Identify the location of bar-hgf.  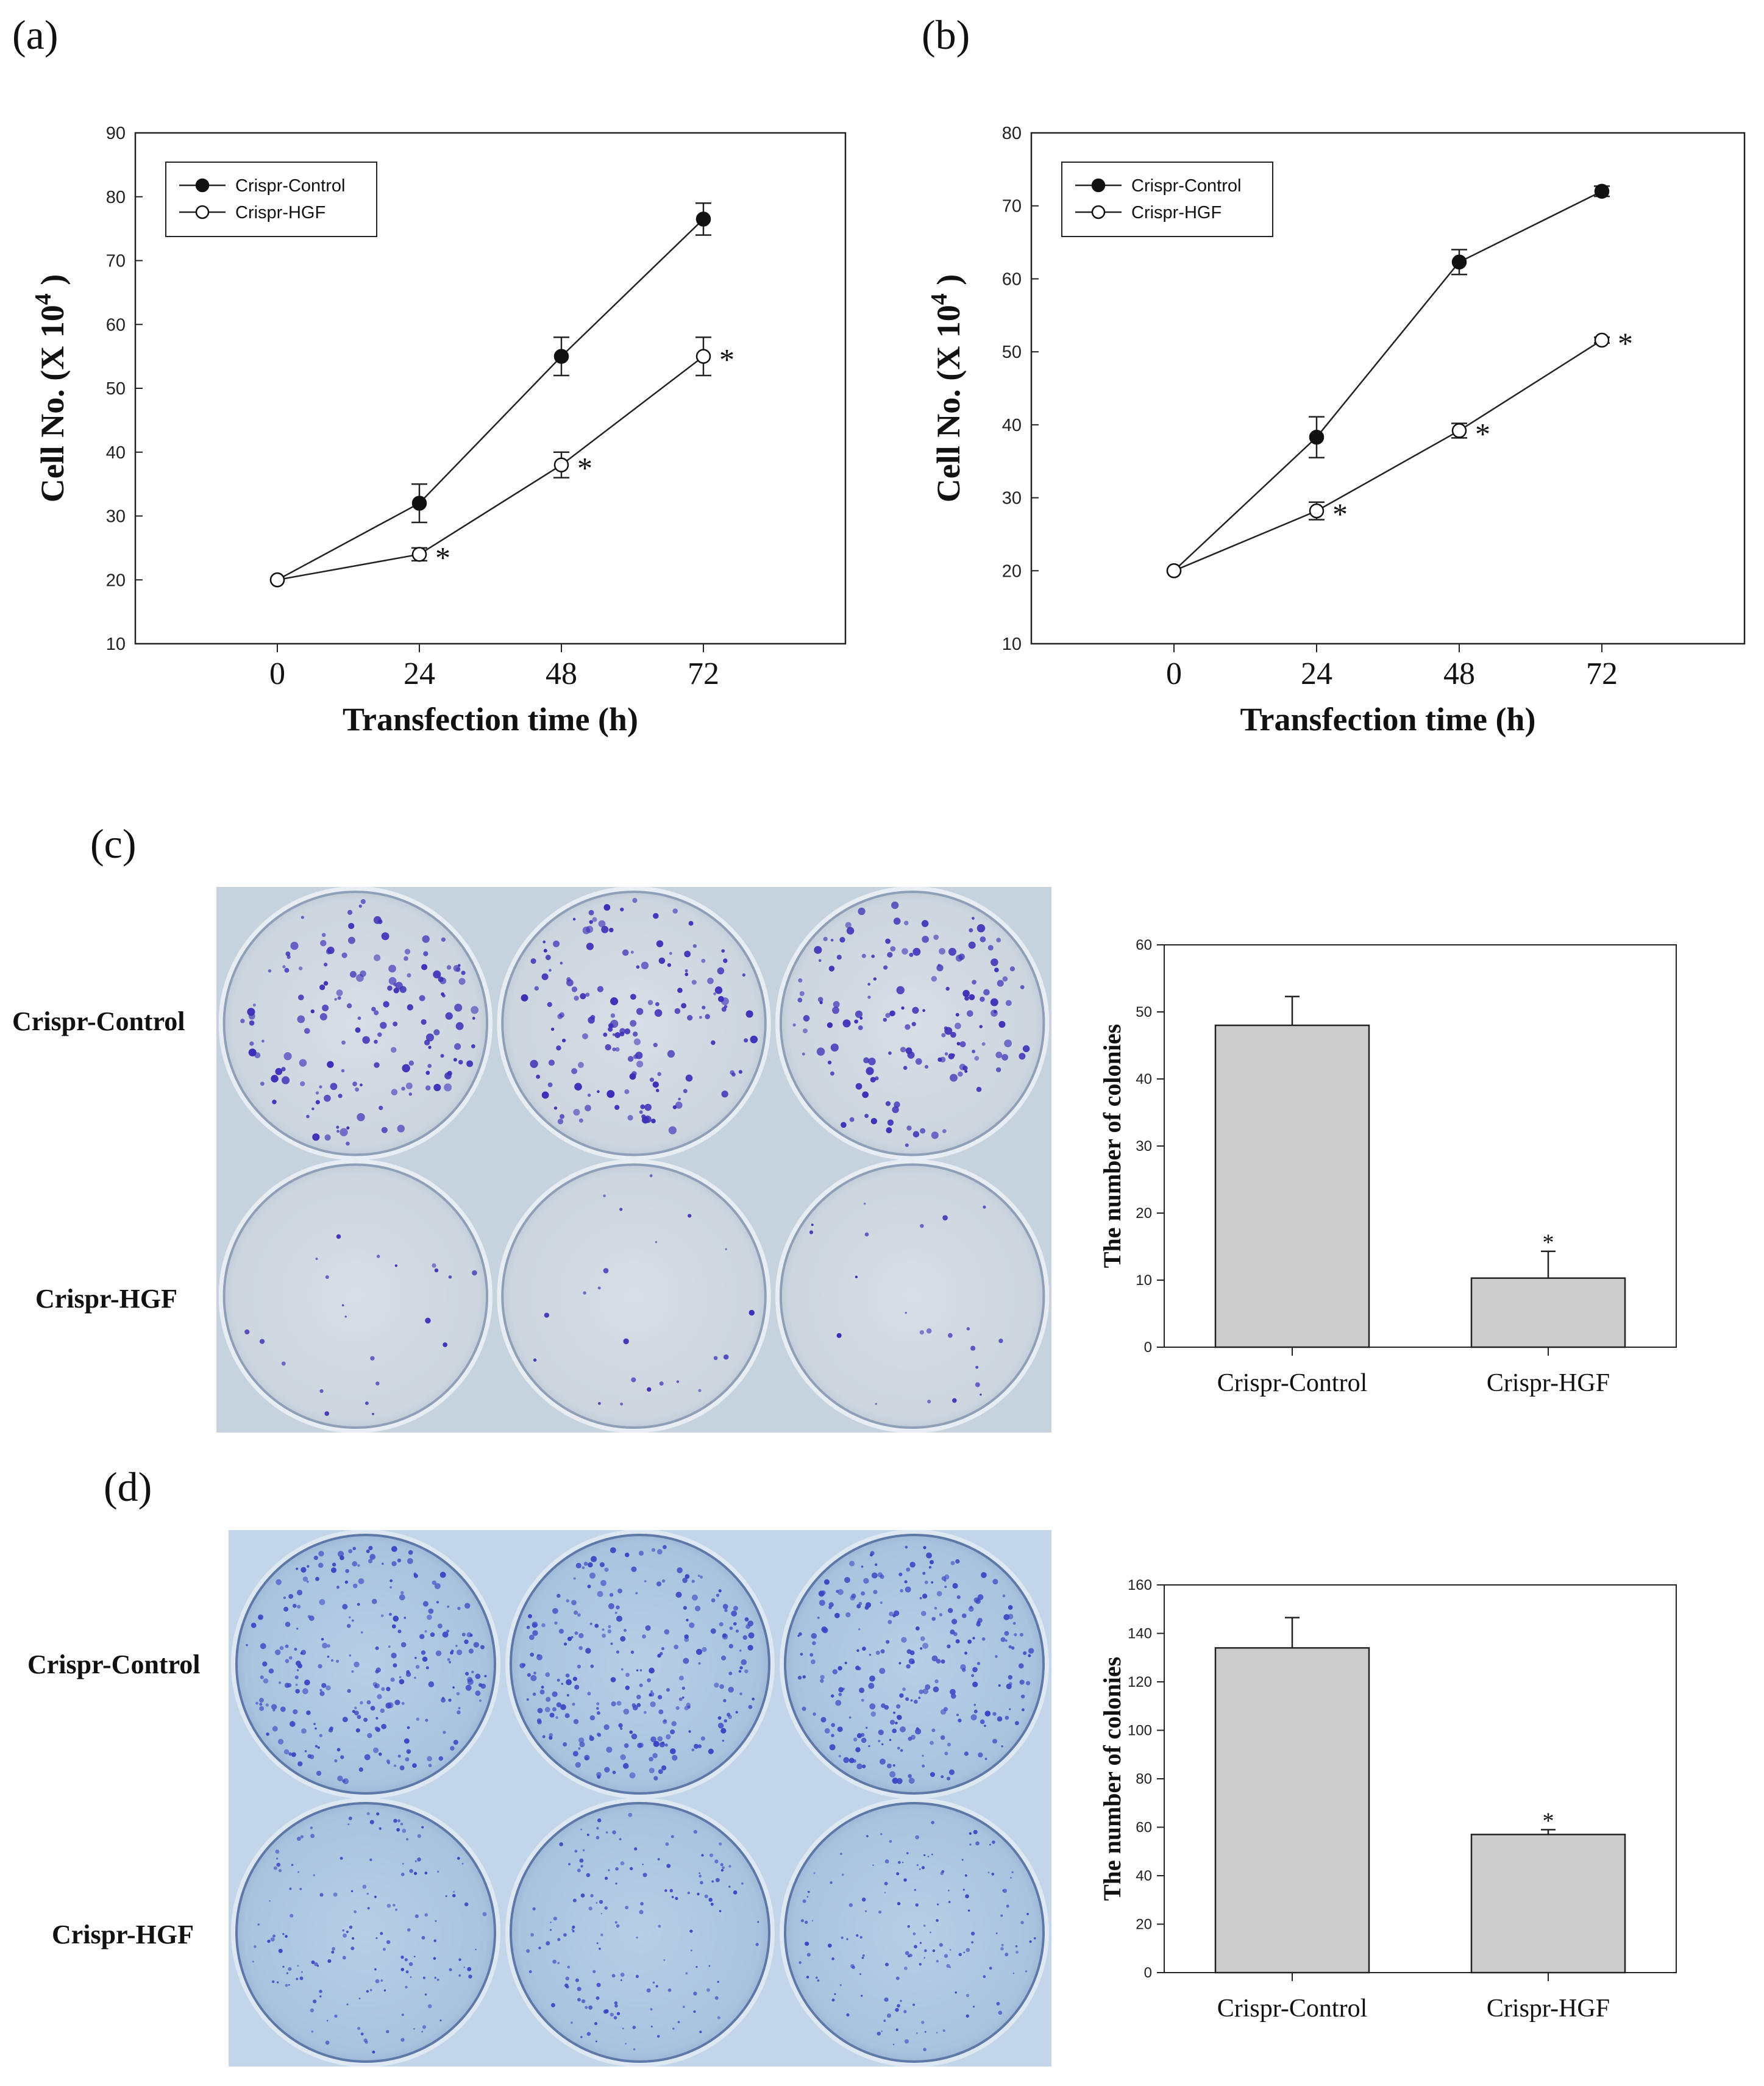
(1548, 1904).